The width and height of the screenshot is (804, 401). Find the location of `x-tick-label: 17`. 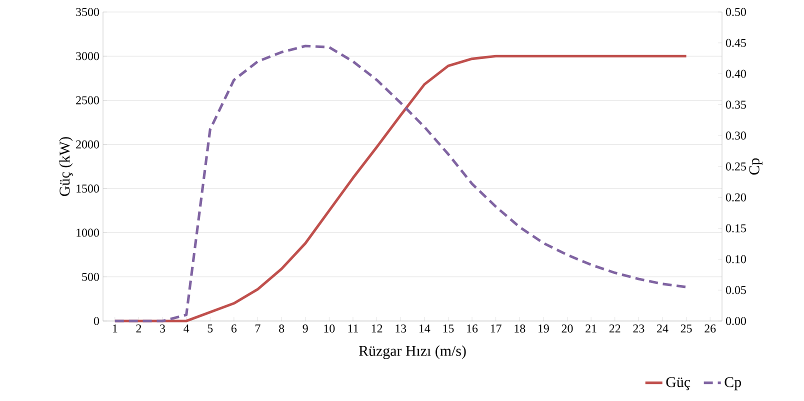

x-tick-label: 17 is located at coordinates (496, 328).